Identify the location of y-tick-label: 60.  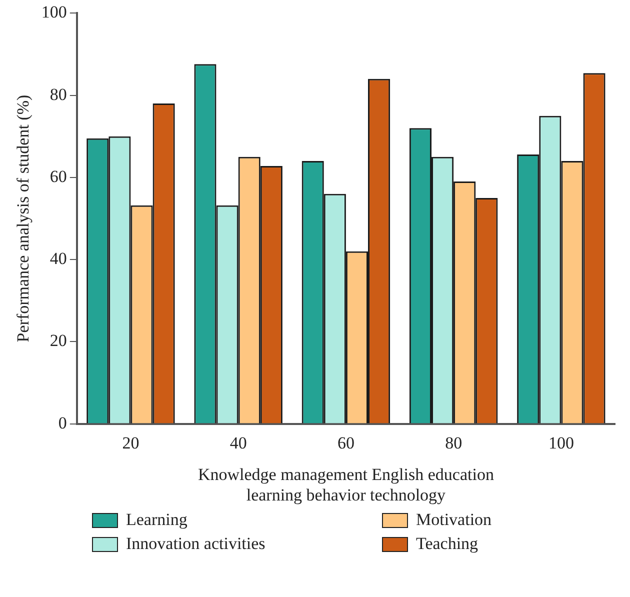
(58, 176).